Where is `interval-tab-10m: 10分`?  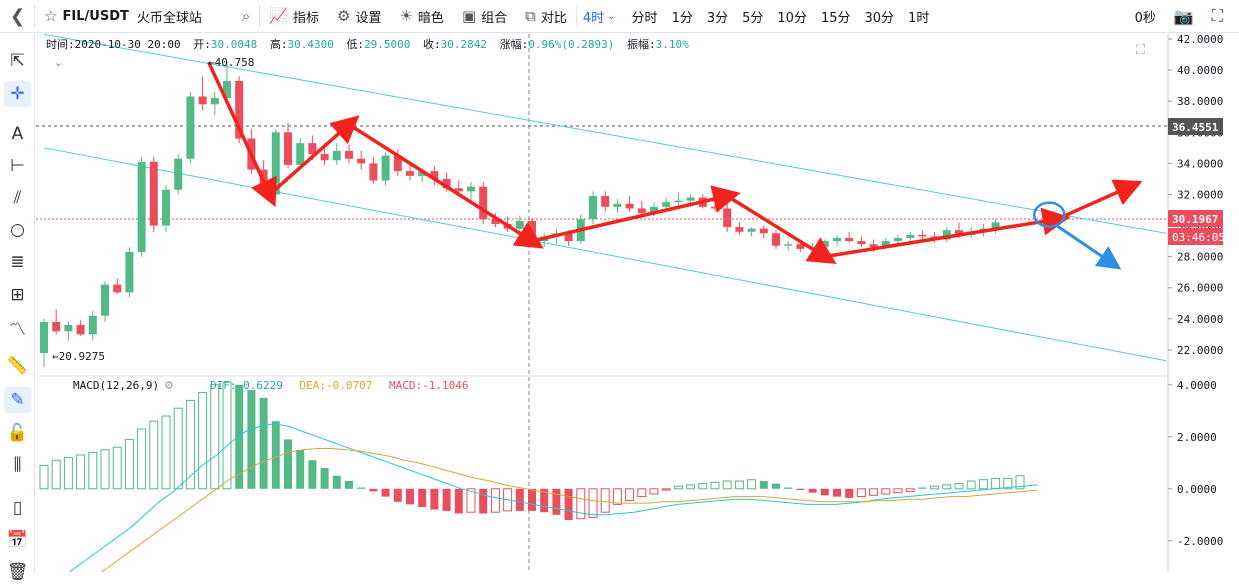
interval-tab-10m: 10分 is located at coordinates (792, 18).